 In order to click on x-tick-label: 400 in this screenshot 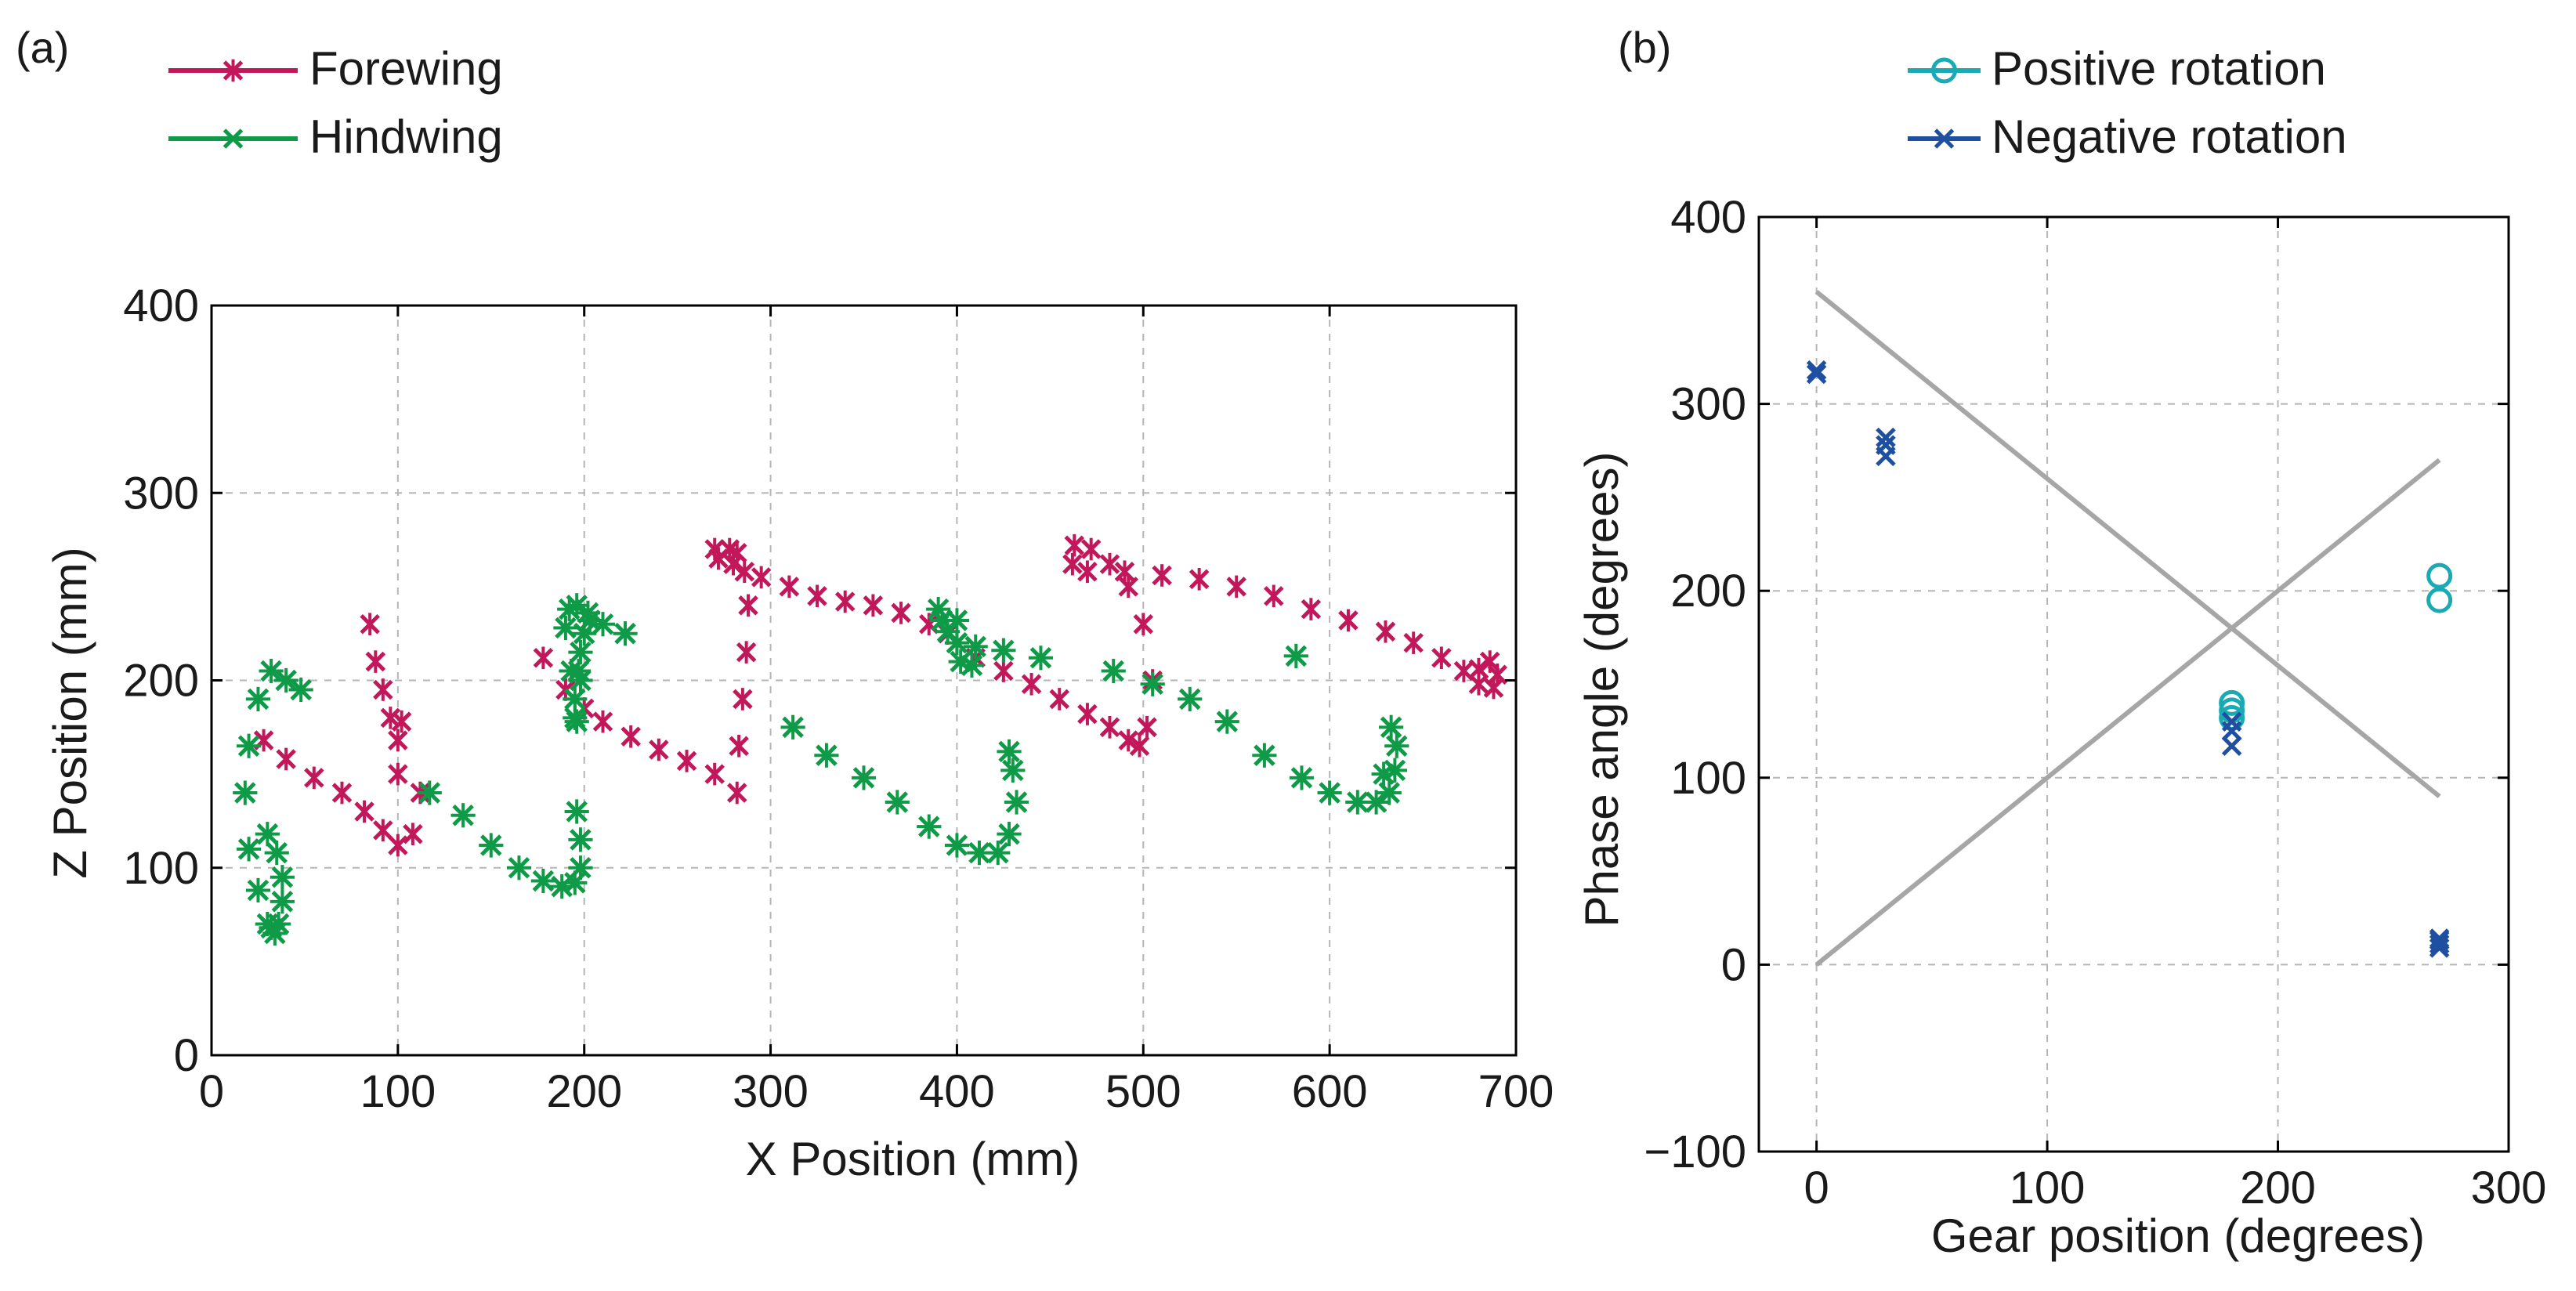, I will do `click(957, 1091)`.